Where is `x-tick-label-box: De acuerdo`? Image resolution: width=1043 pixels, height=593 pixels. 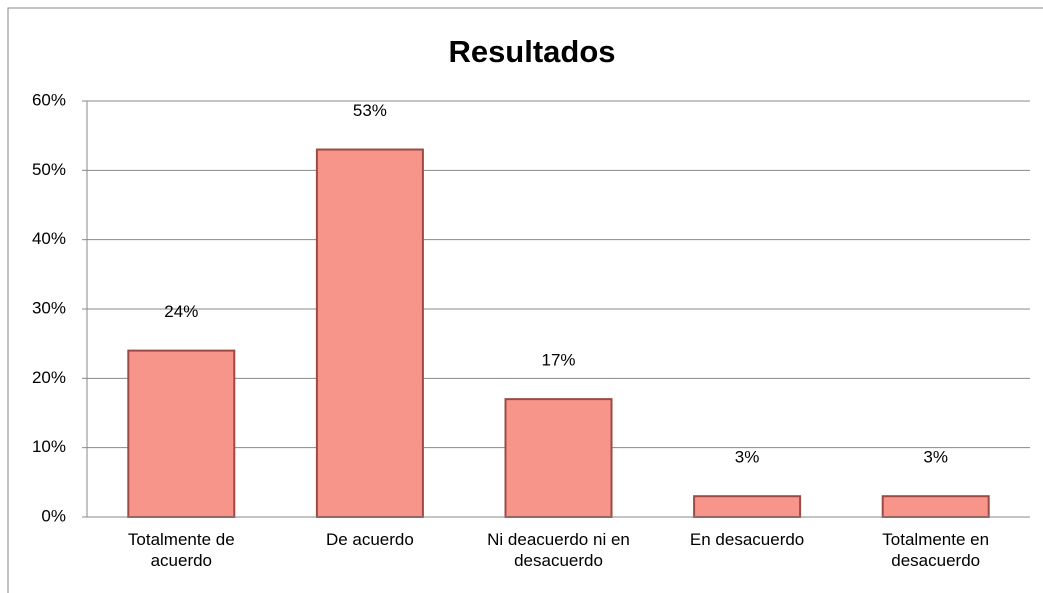 x-tick-label-box: De acuerdo is located at coordinates (369, 539).